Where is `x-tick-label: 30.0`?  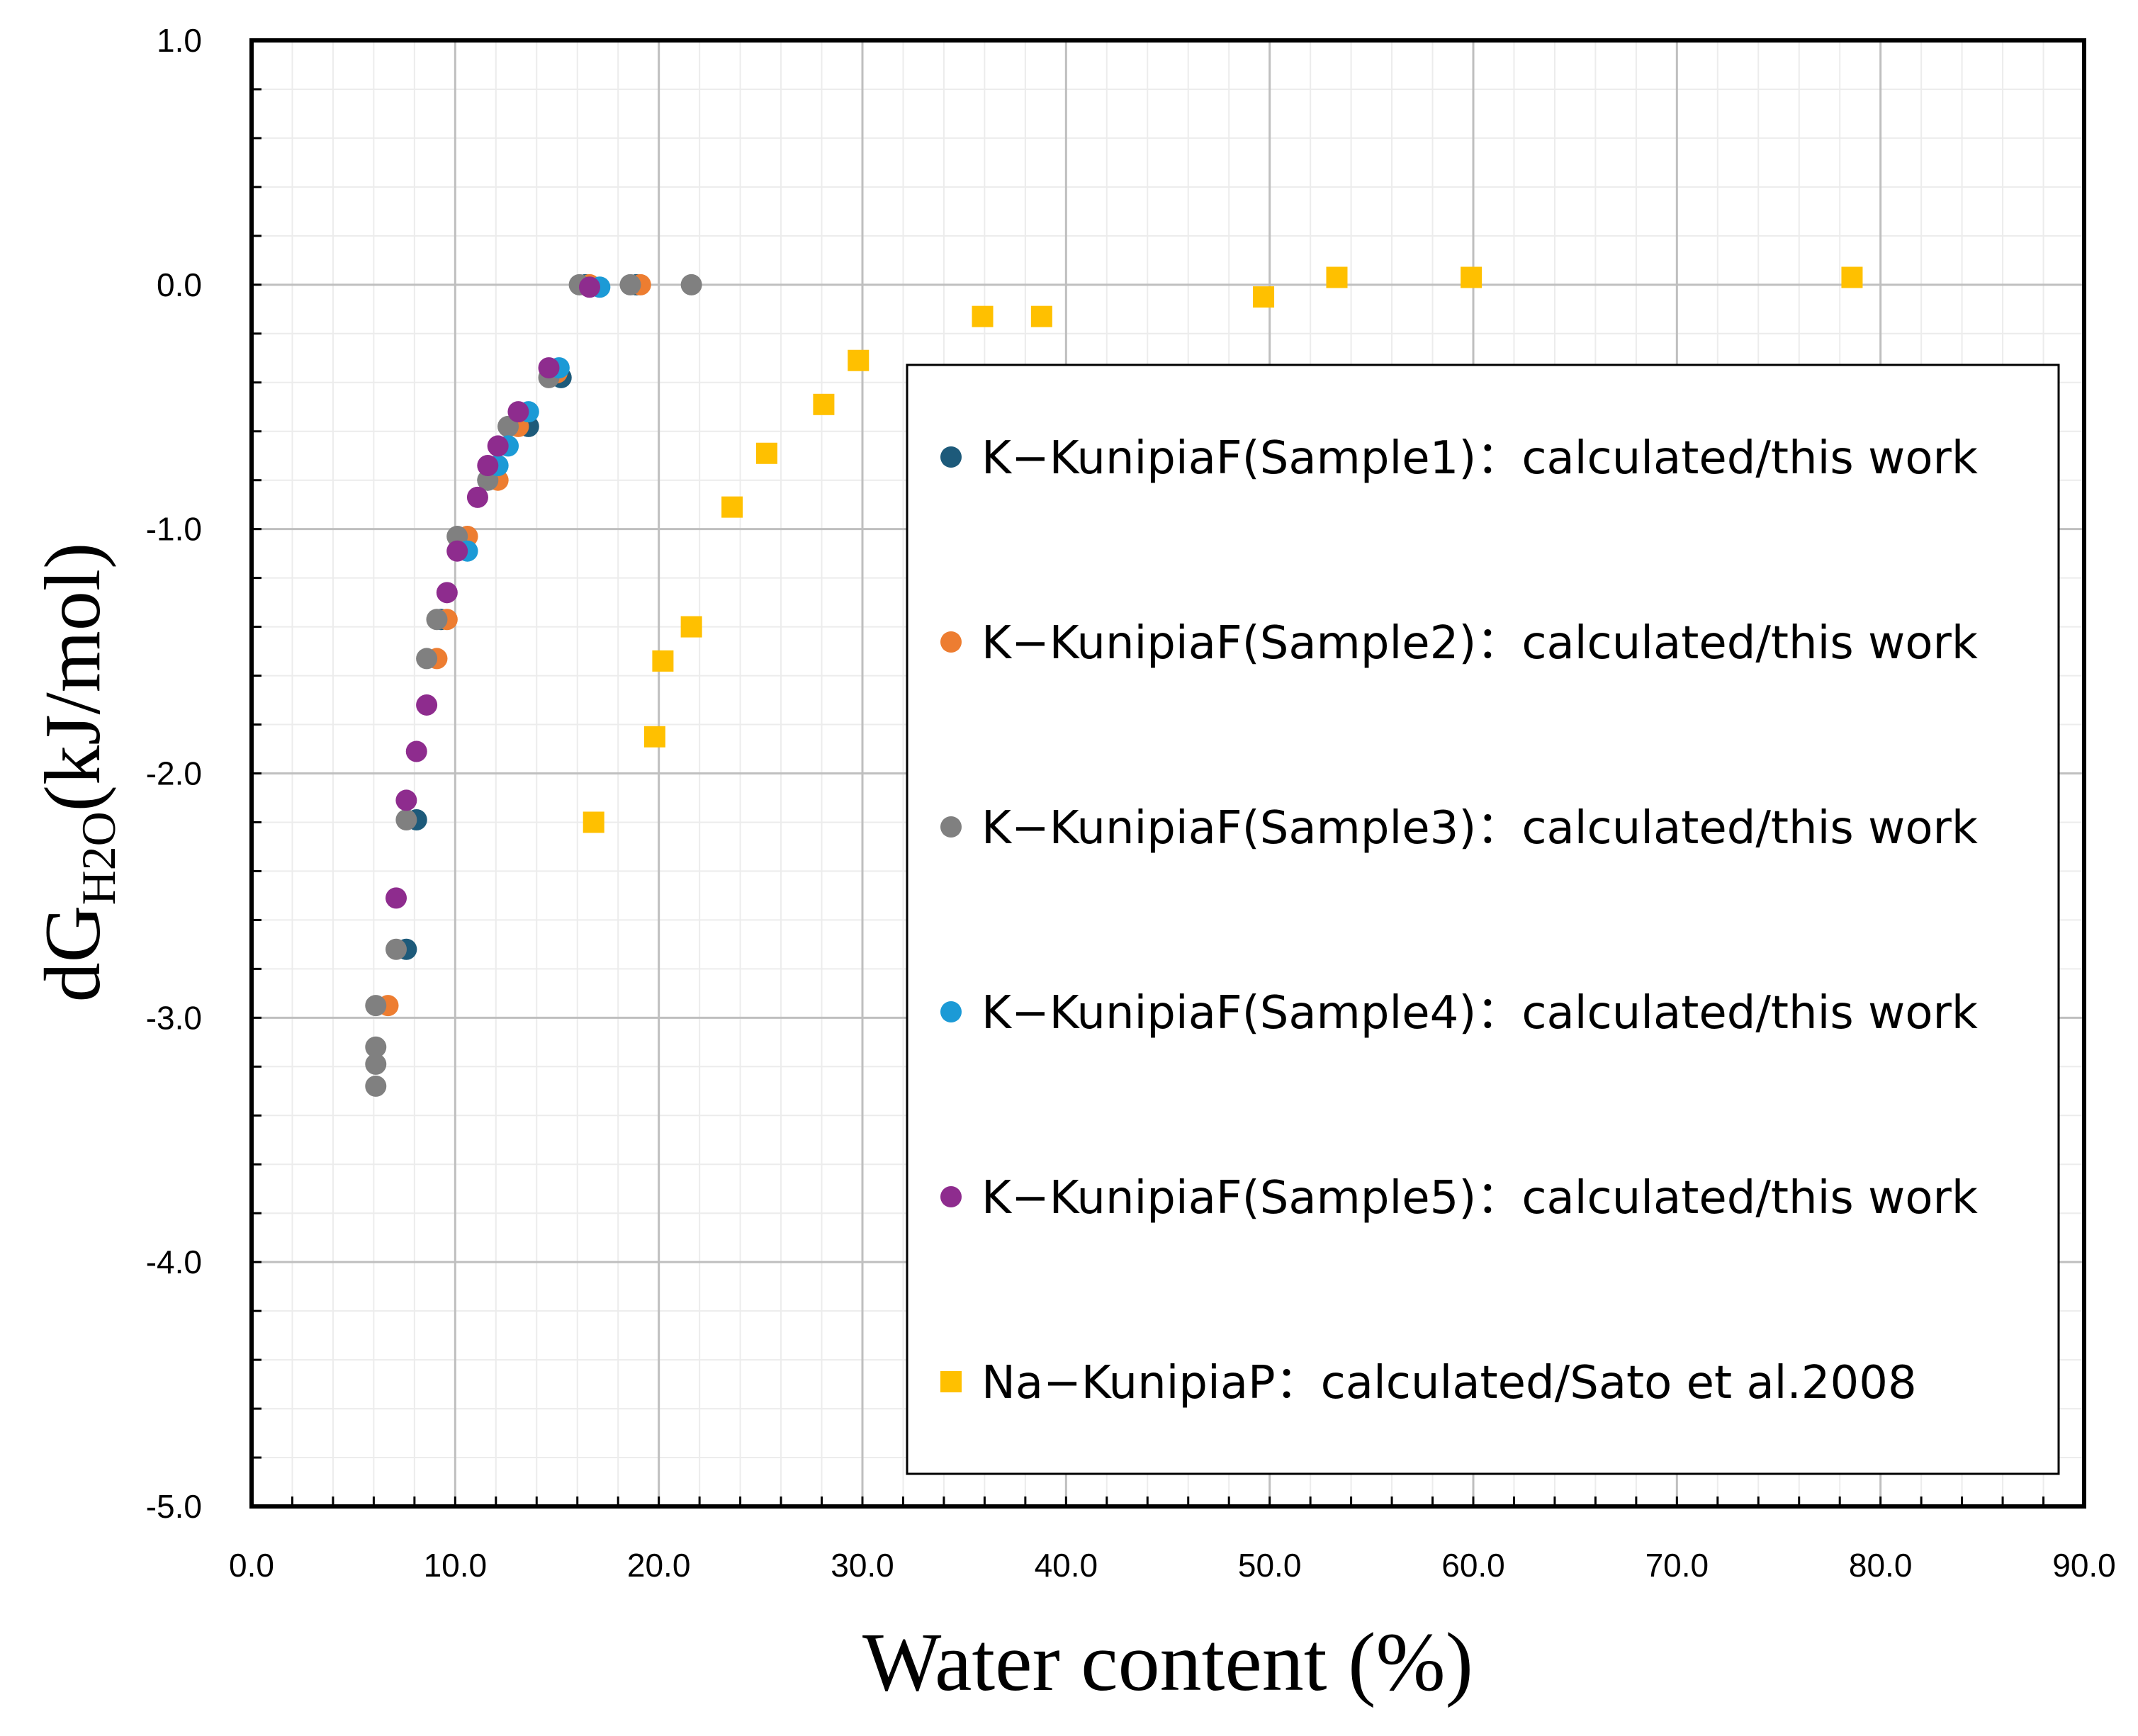 x-tick-label: 30.0 is located at coordinates (862, 1565).